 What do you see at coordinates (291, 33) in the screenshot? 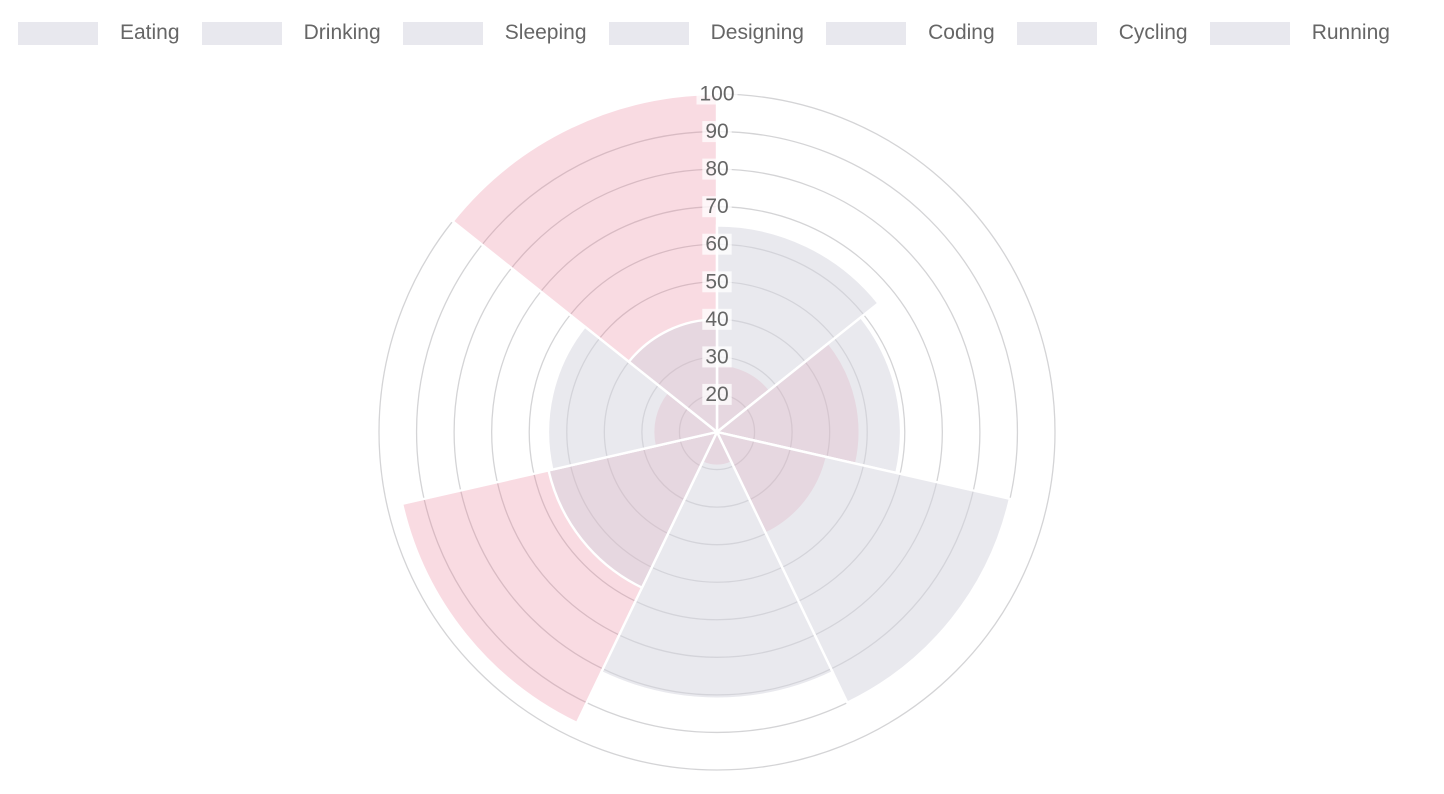
I see `legend-item-drinking: Drinking` at bounding box center [291, 33].